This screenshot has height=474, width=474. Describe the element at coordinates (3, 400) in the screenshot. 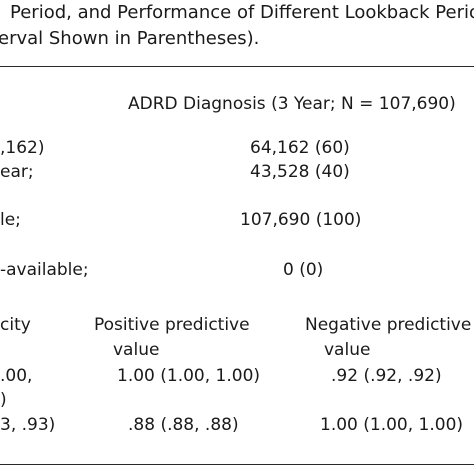

I see `metrics-cell: )` at that location.